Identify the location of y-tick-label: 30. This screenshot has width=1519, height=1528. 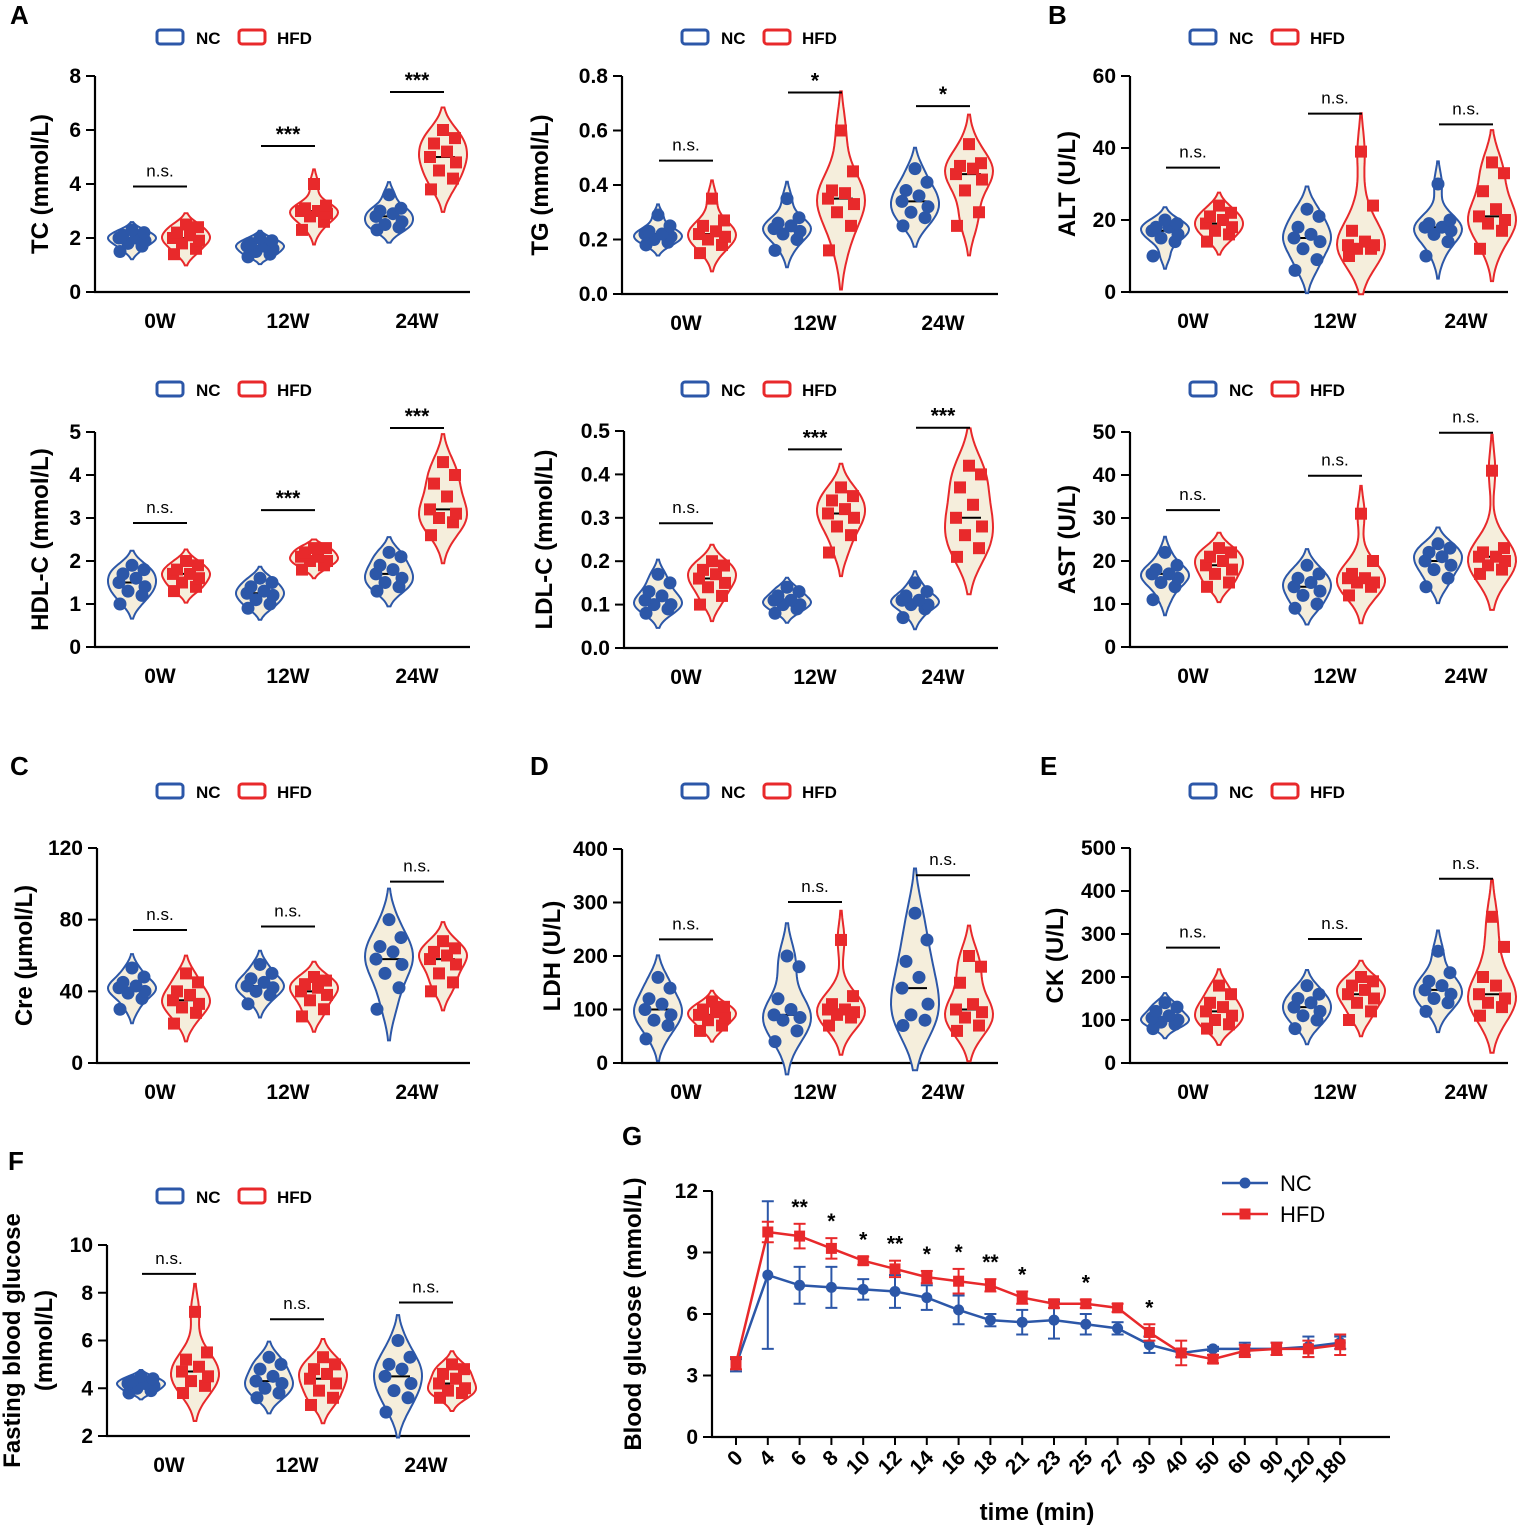
(1104, 518).